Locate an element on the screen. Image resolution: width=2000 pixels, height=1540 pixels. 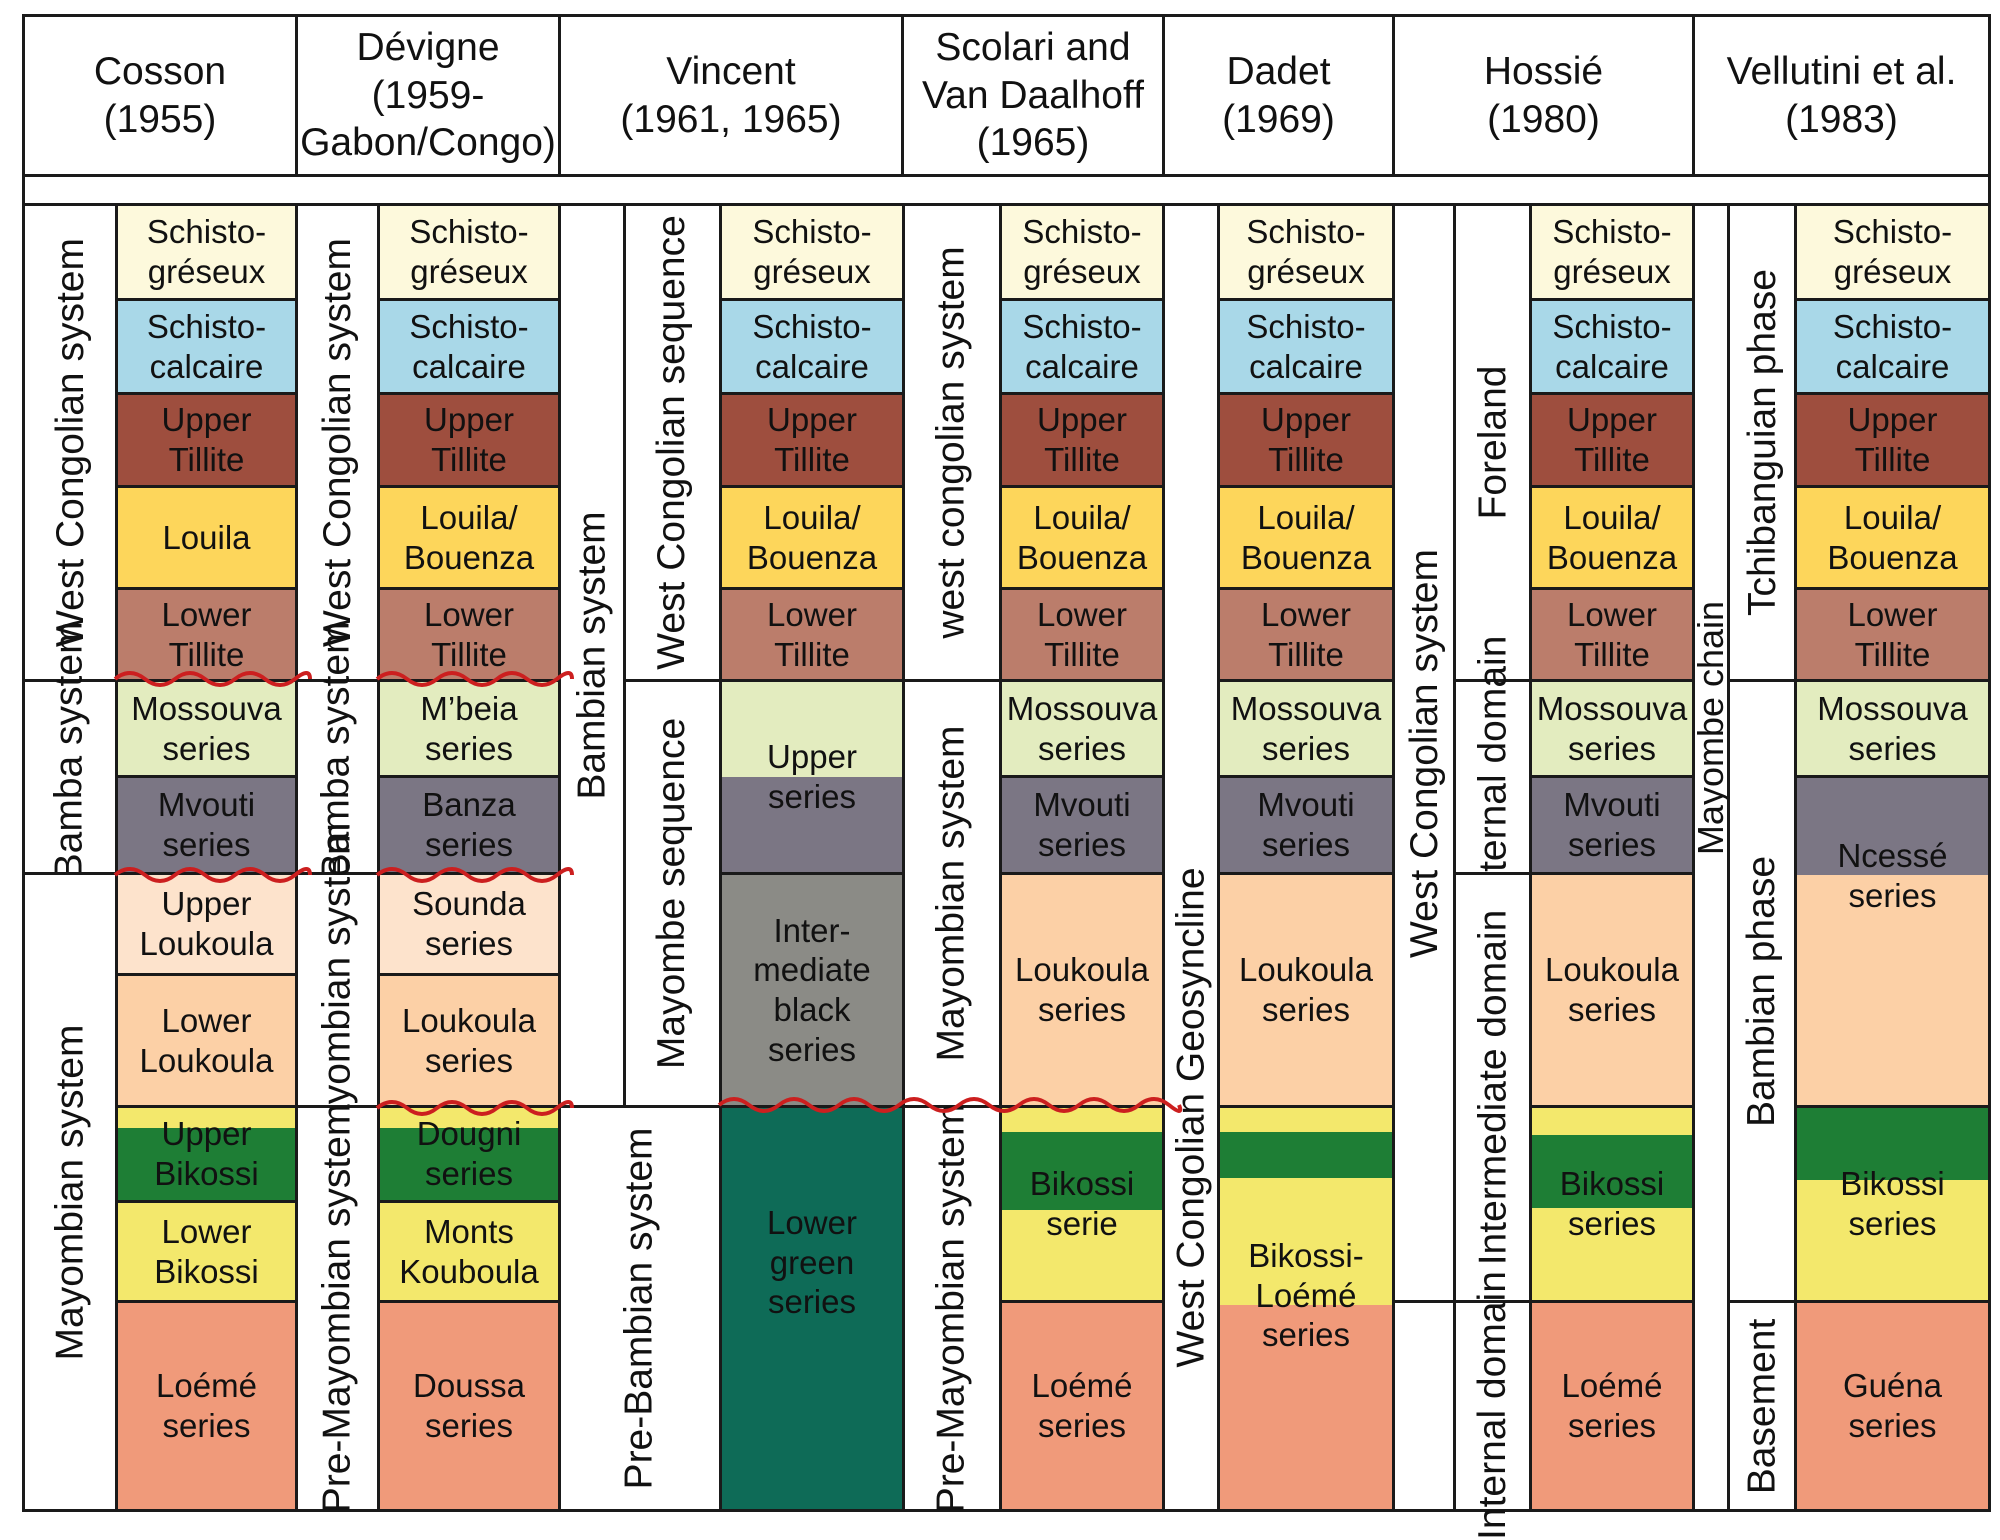
vellutini-mossouva: Mossouva series is located at coordinates (1892, 728).